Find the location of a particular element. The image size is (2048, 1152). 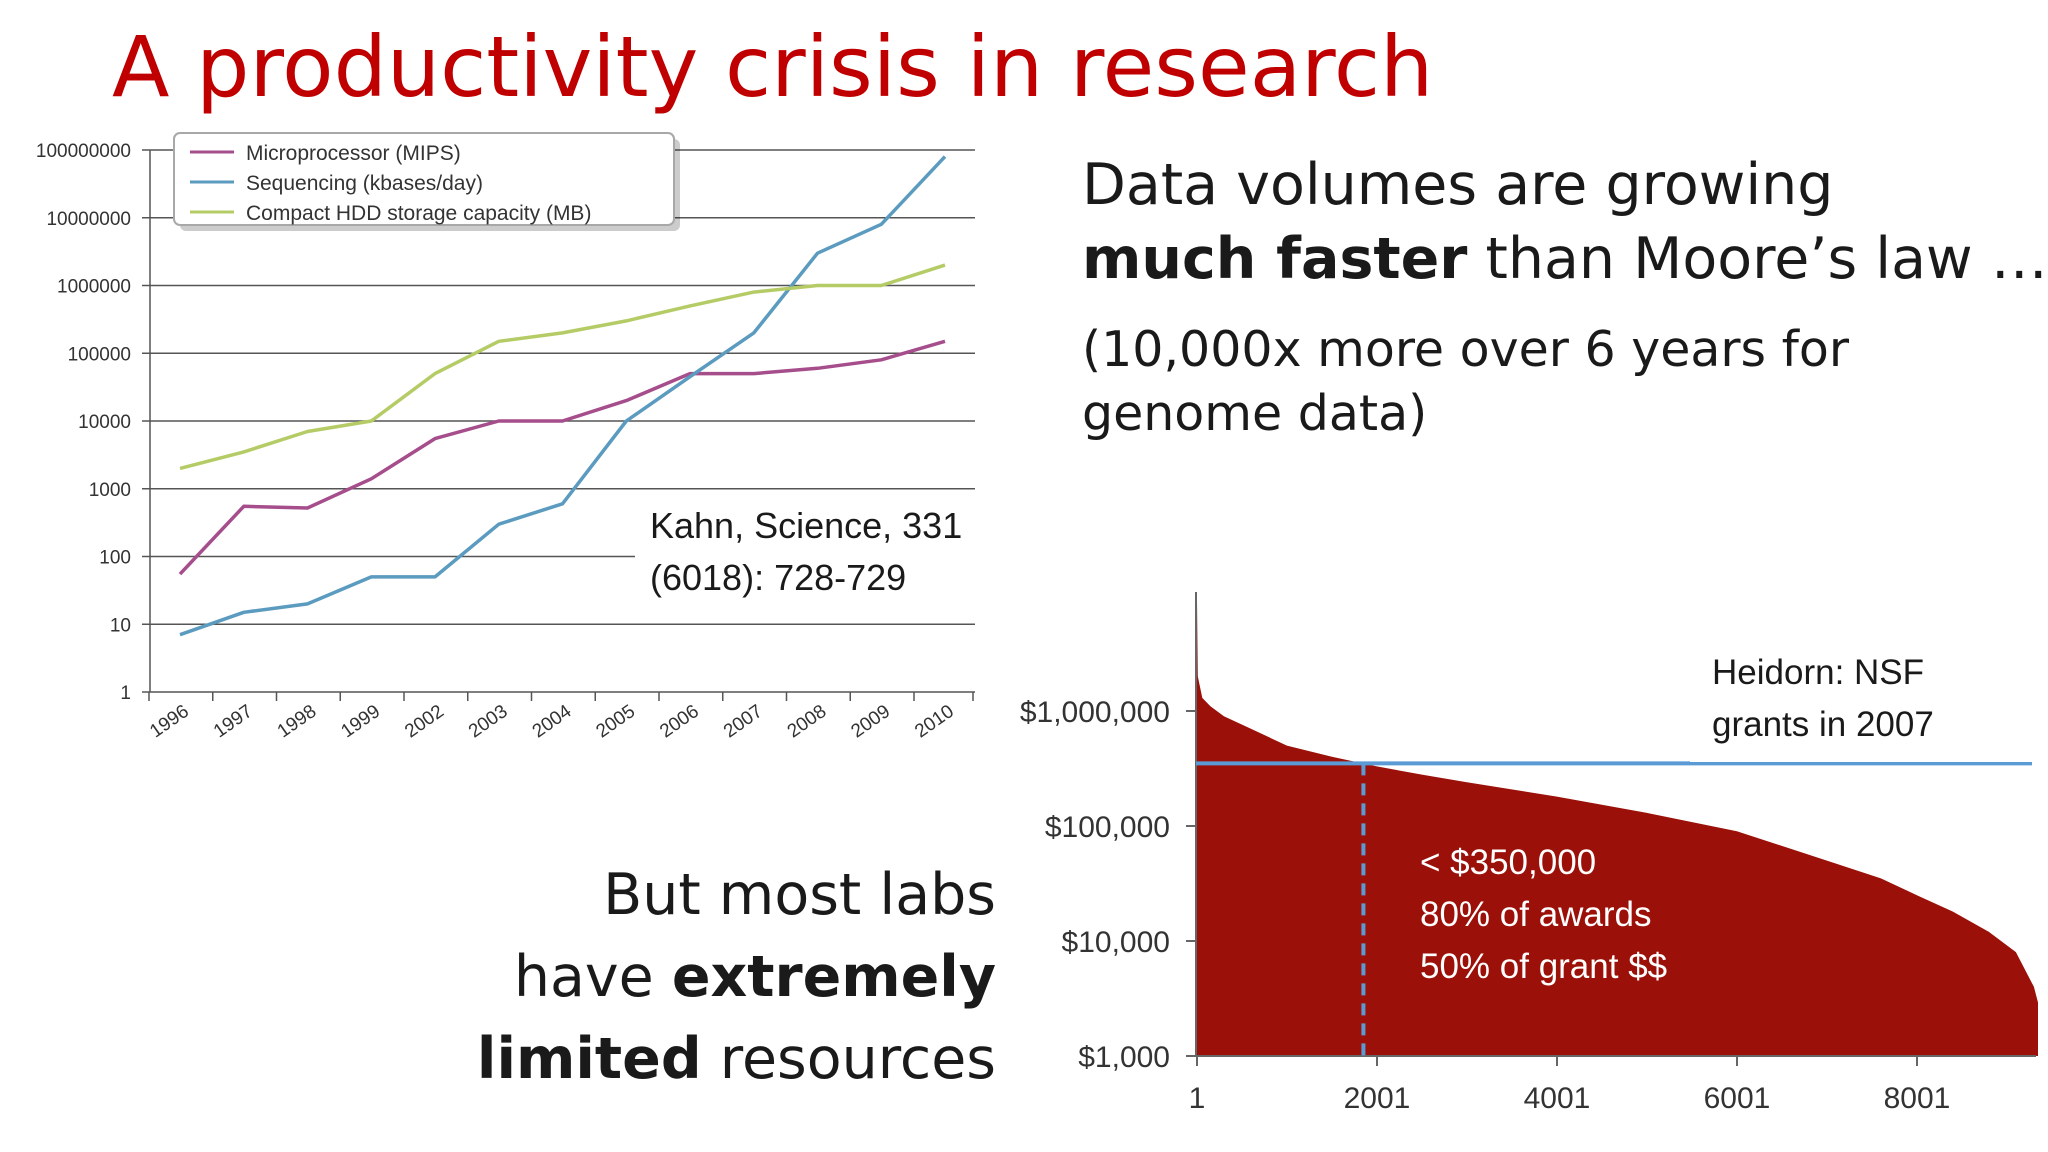

labs-line-3: limited resources is located at coordinates (736, 1059).